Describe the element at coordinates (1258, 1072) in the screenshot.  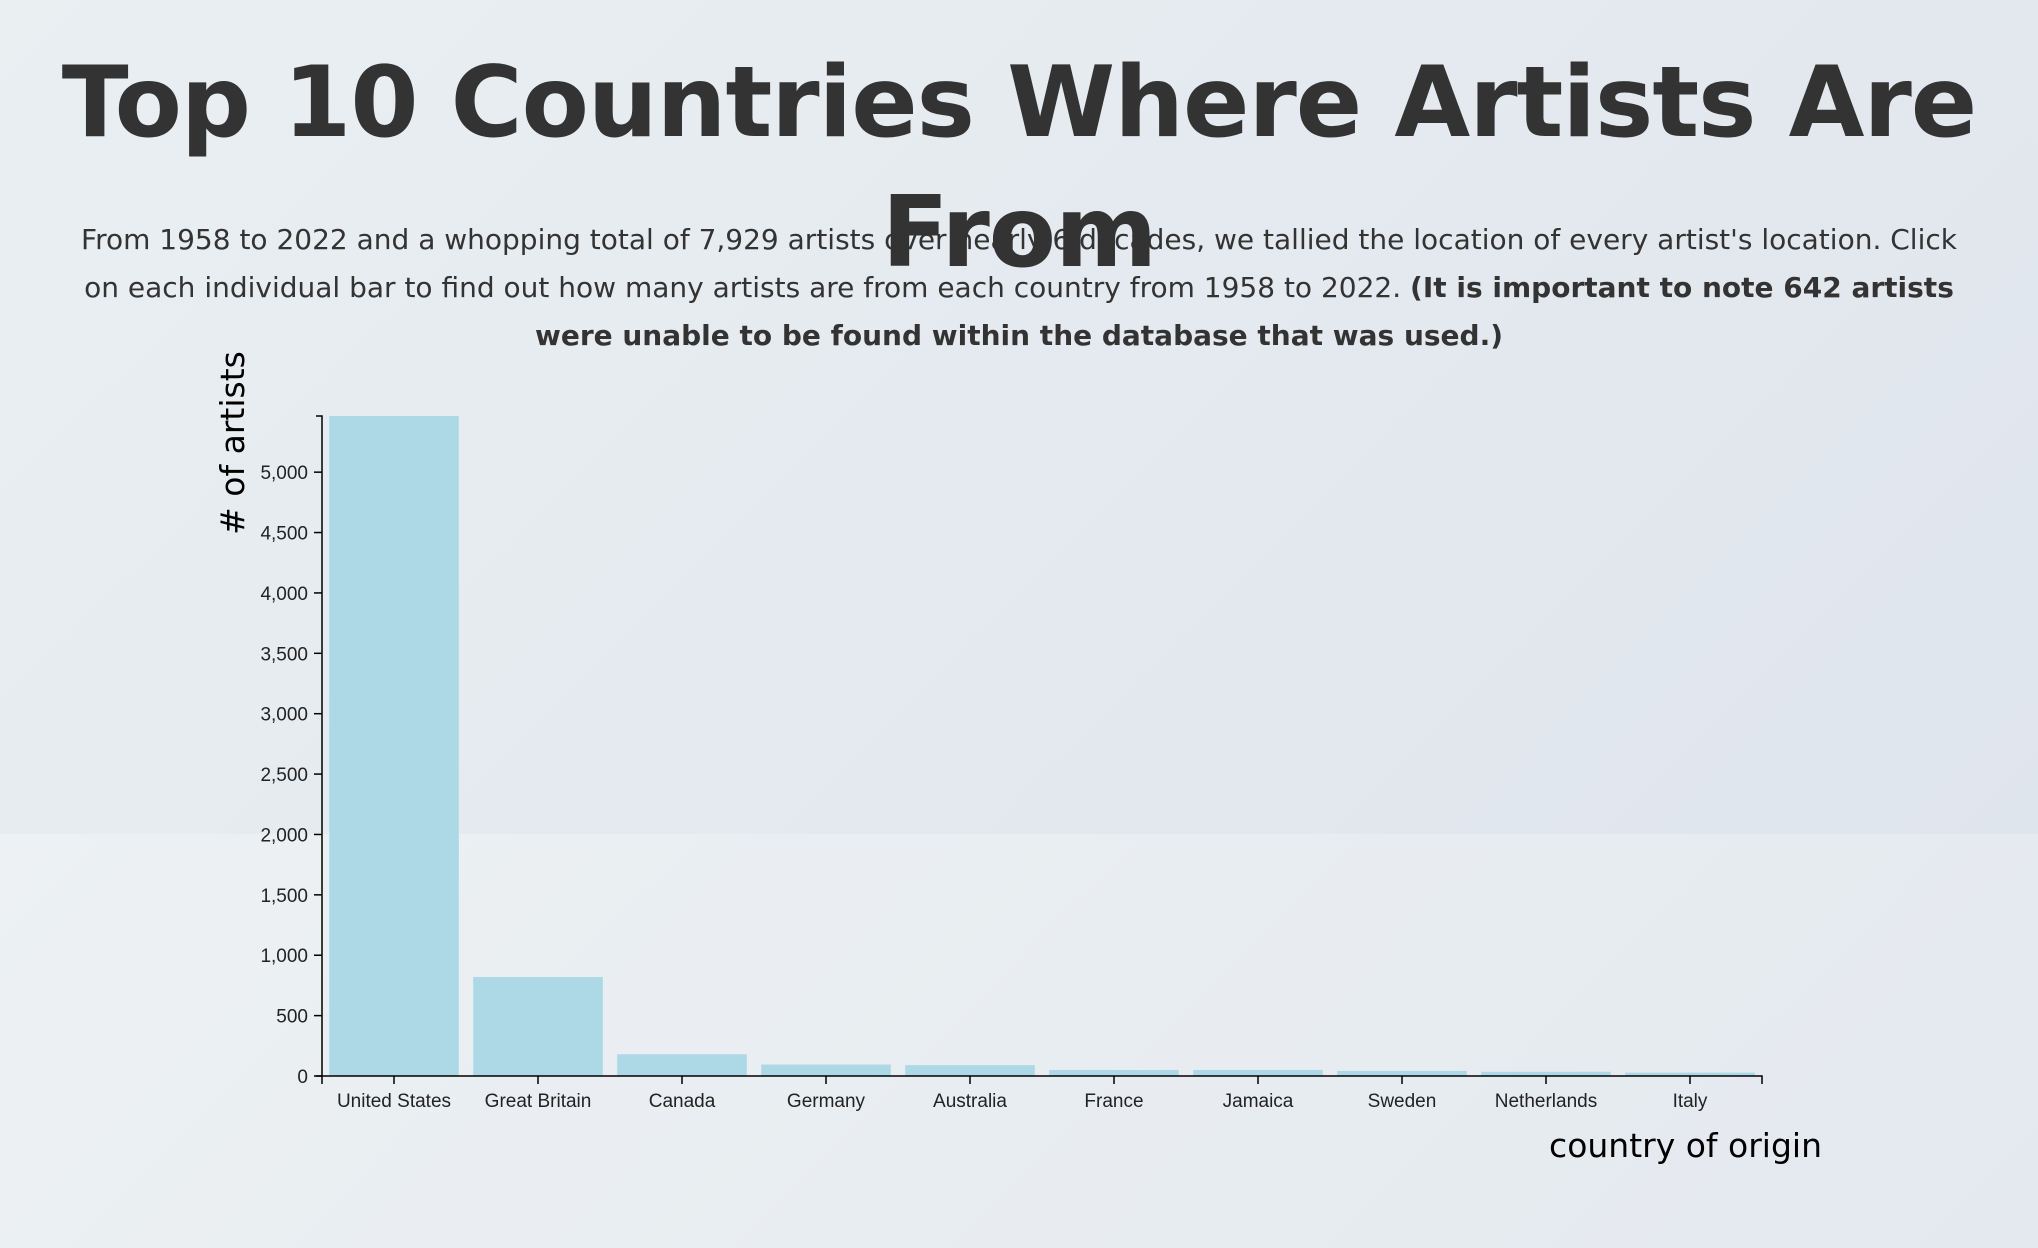
I see `bar-jamaica` at that location.